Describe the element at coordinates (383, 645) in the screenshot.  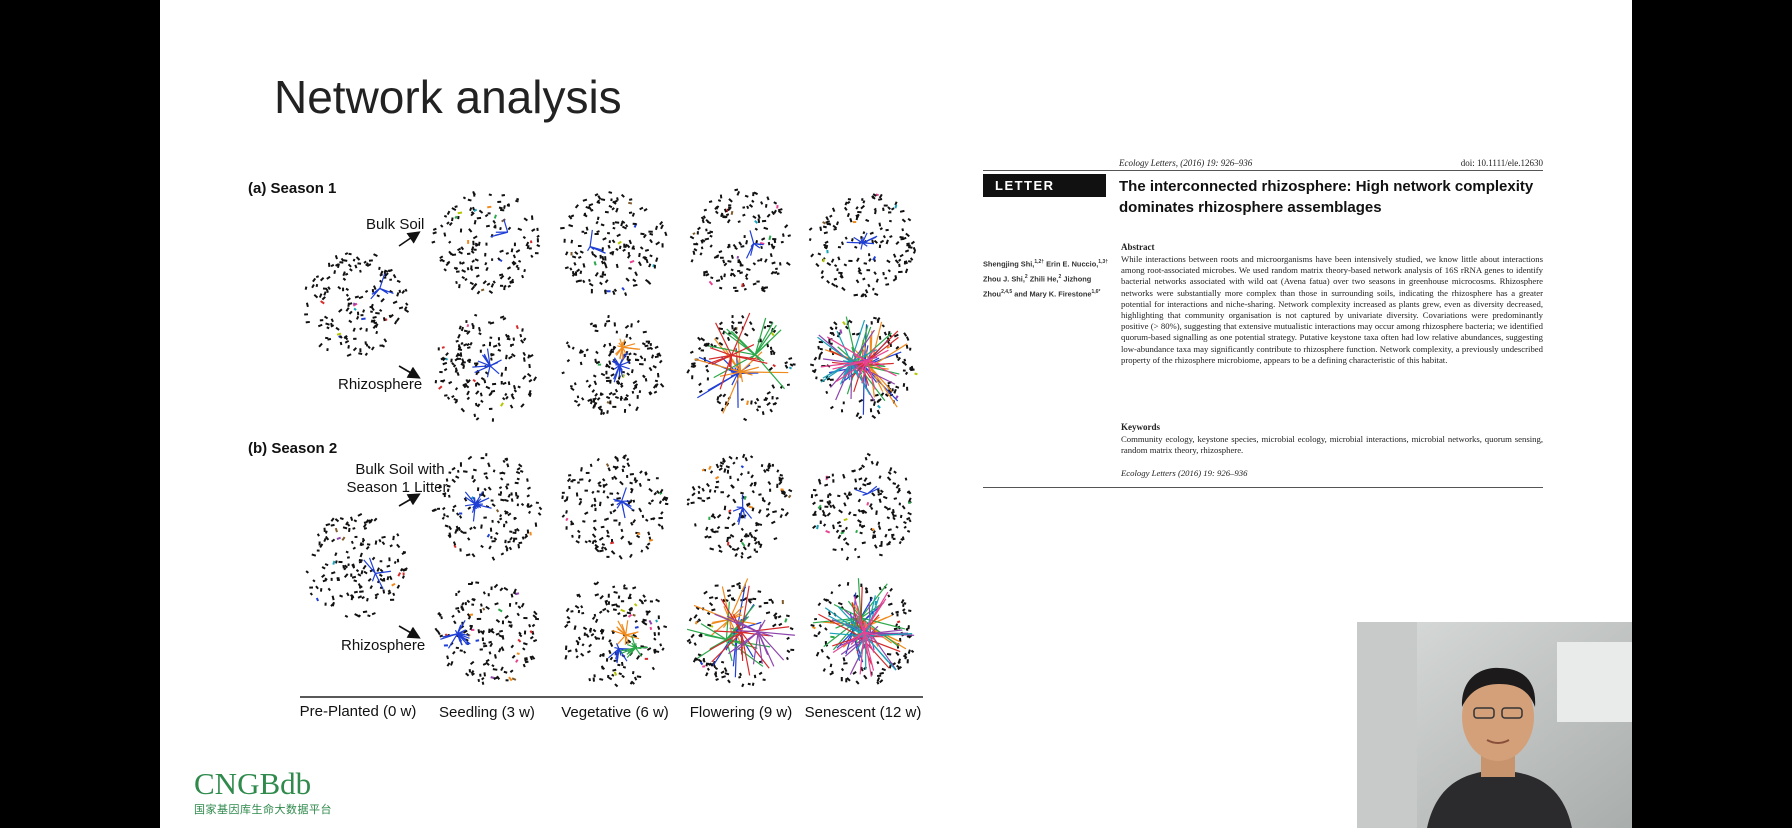
I see `rhizo-label: Rhizosphere` at that location.